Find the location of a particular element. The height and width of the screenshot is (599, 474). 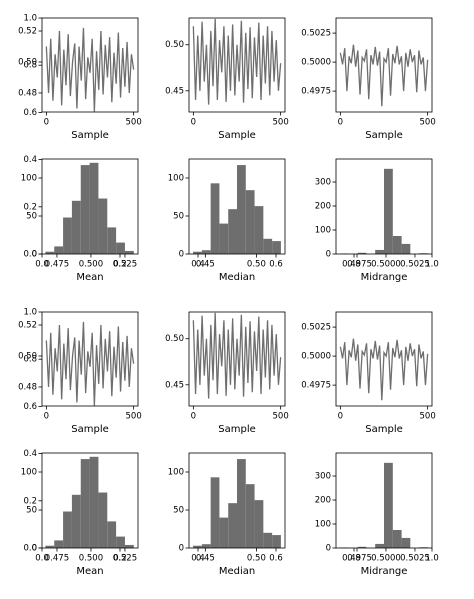

x-tick-label: 0.8 is located at coordinates (354, 265).